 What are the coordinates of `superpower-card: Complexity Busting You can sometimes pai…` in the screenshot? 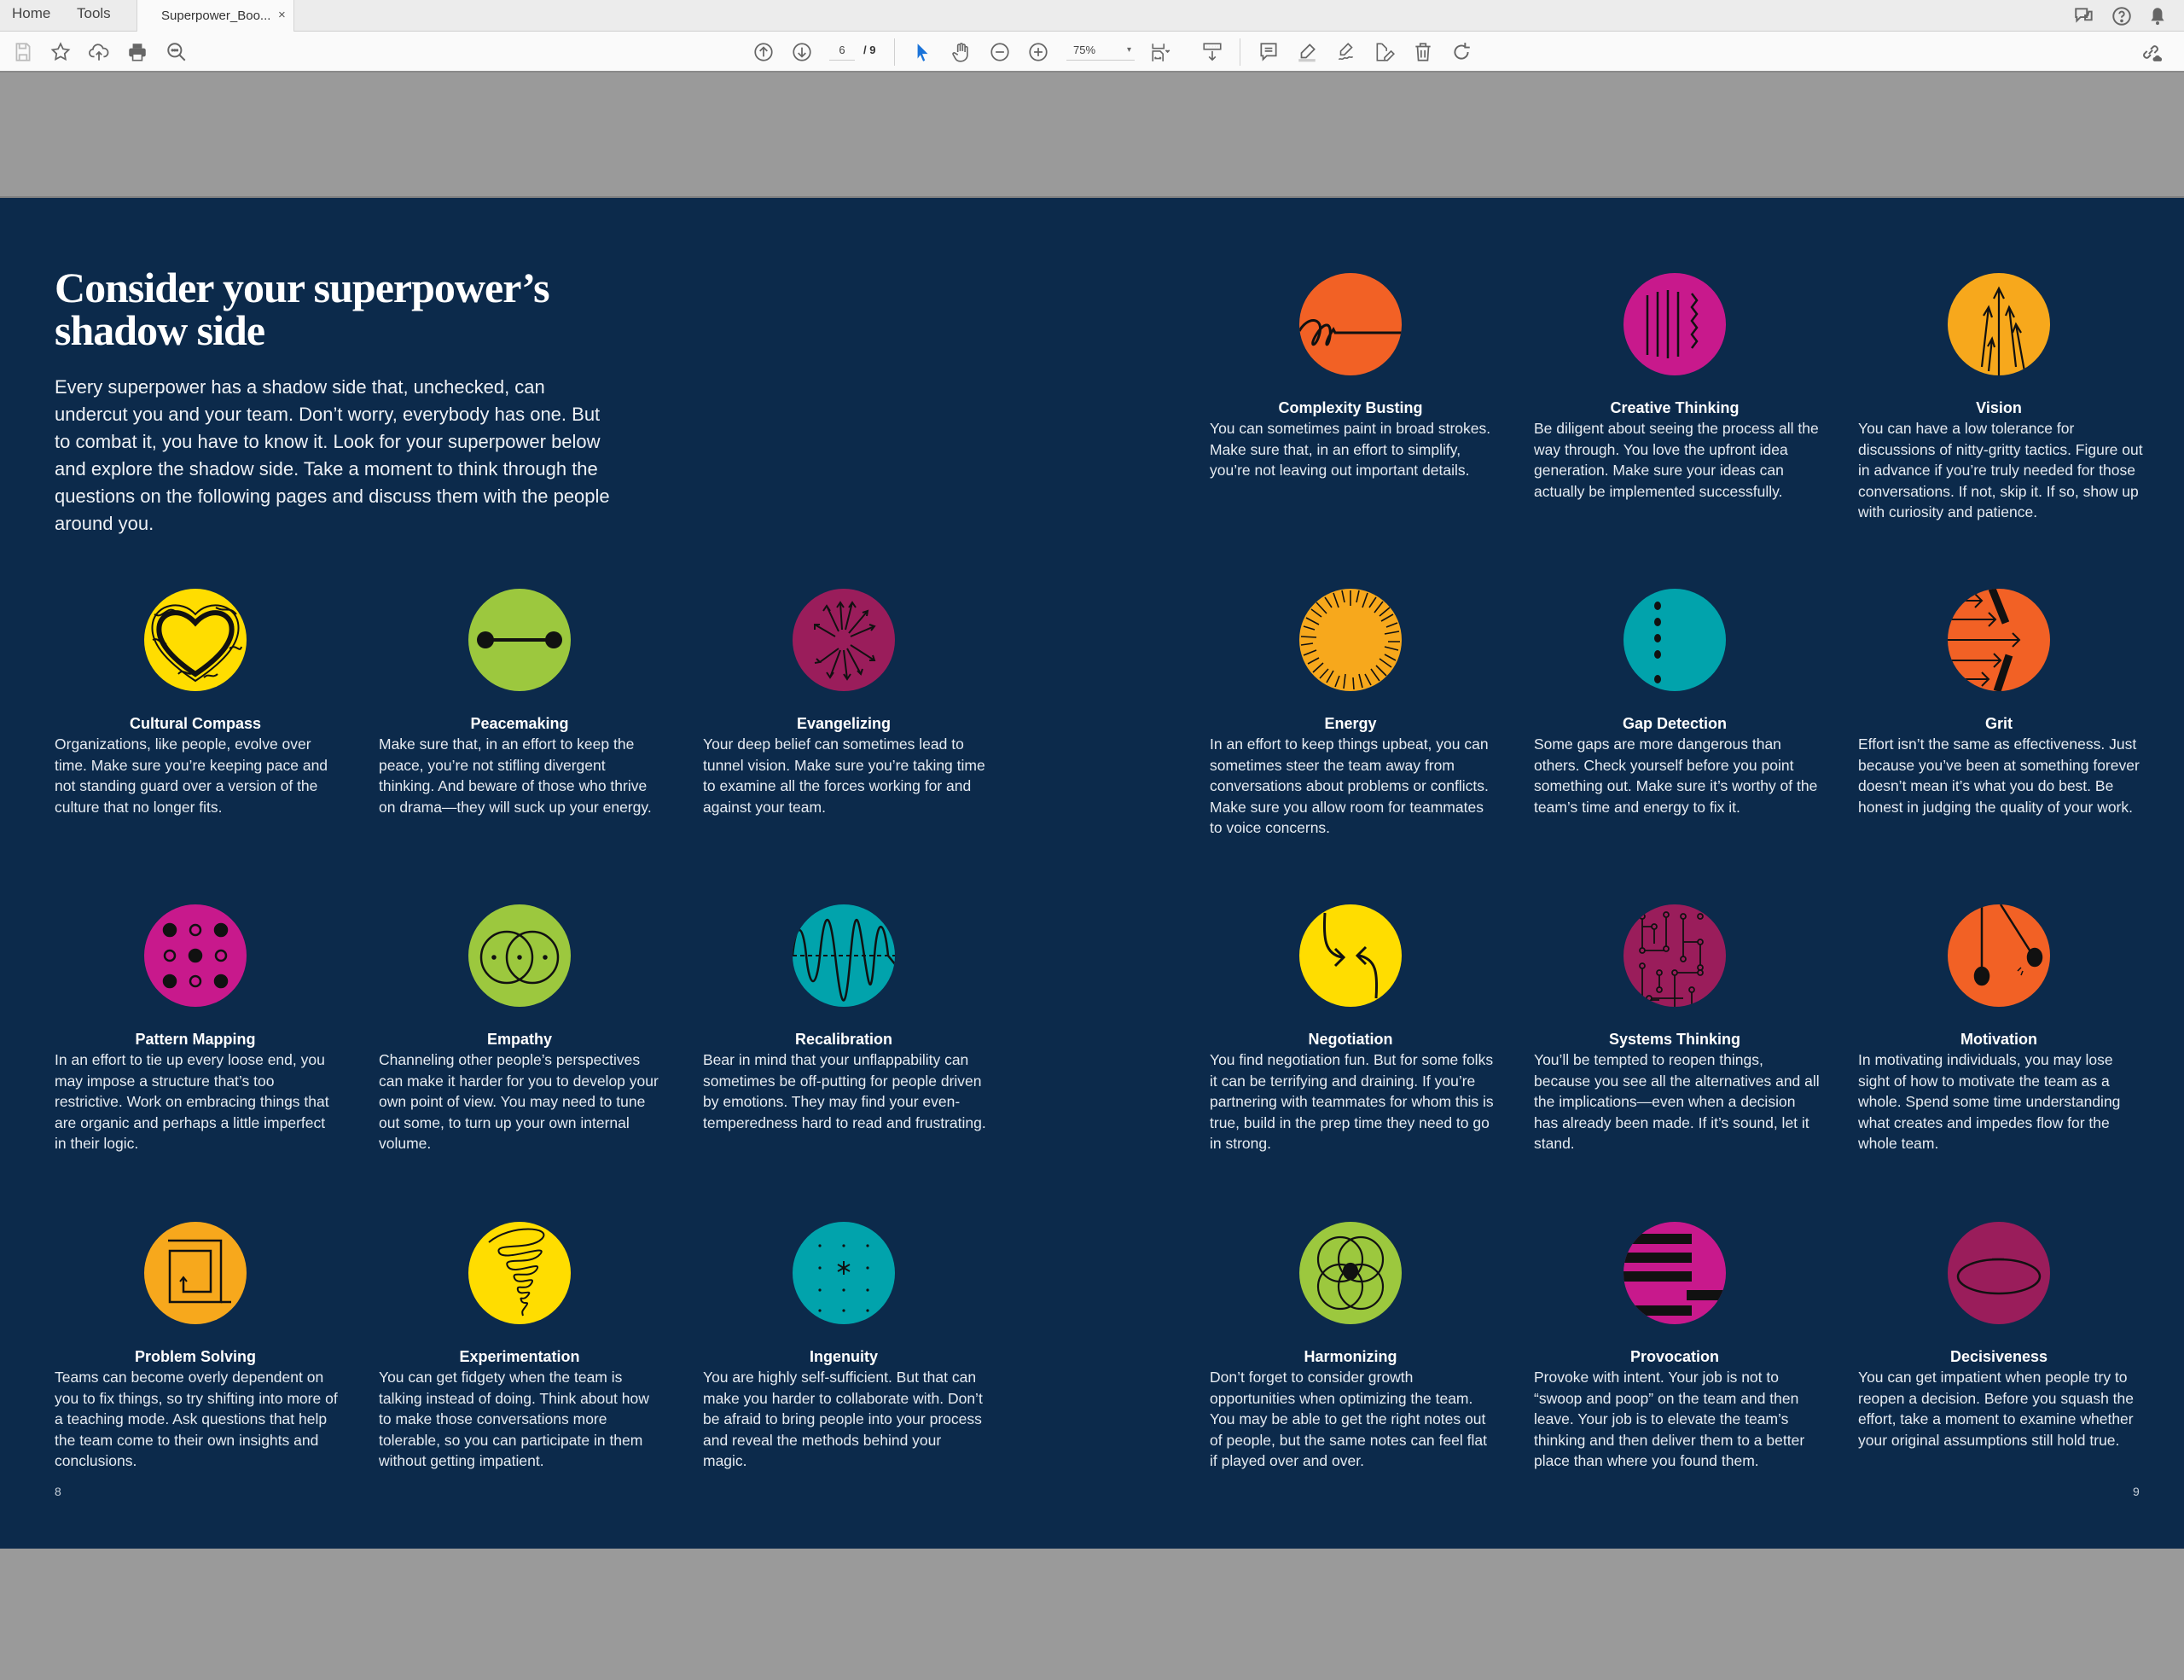 It's located at (1353, 377).